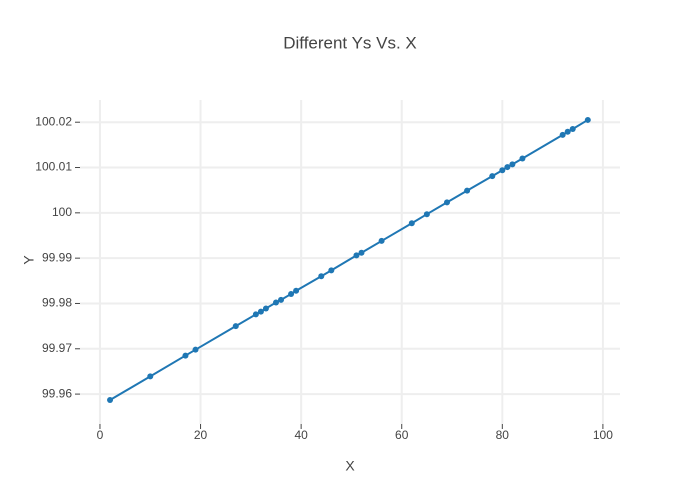 This screenshot has width=700, height=500. What do you see at coordinates (53, 167) in the screenshot?
I see `y-tick-label: 100.01` at bounding box center [53, 167].